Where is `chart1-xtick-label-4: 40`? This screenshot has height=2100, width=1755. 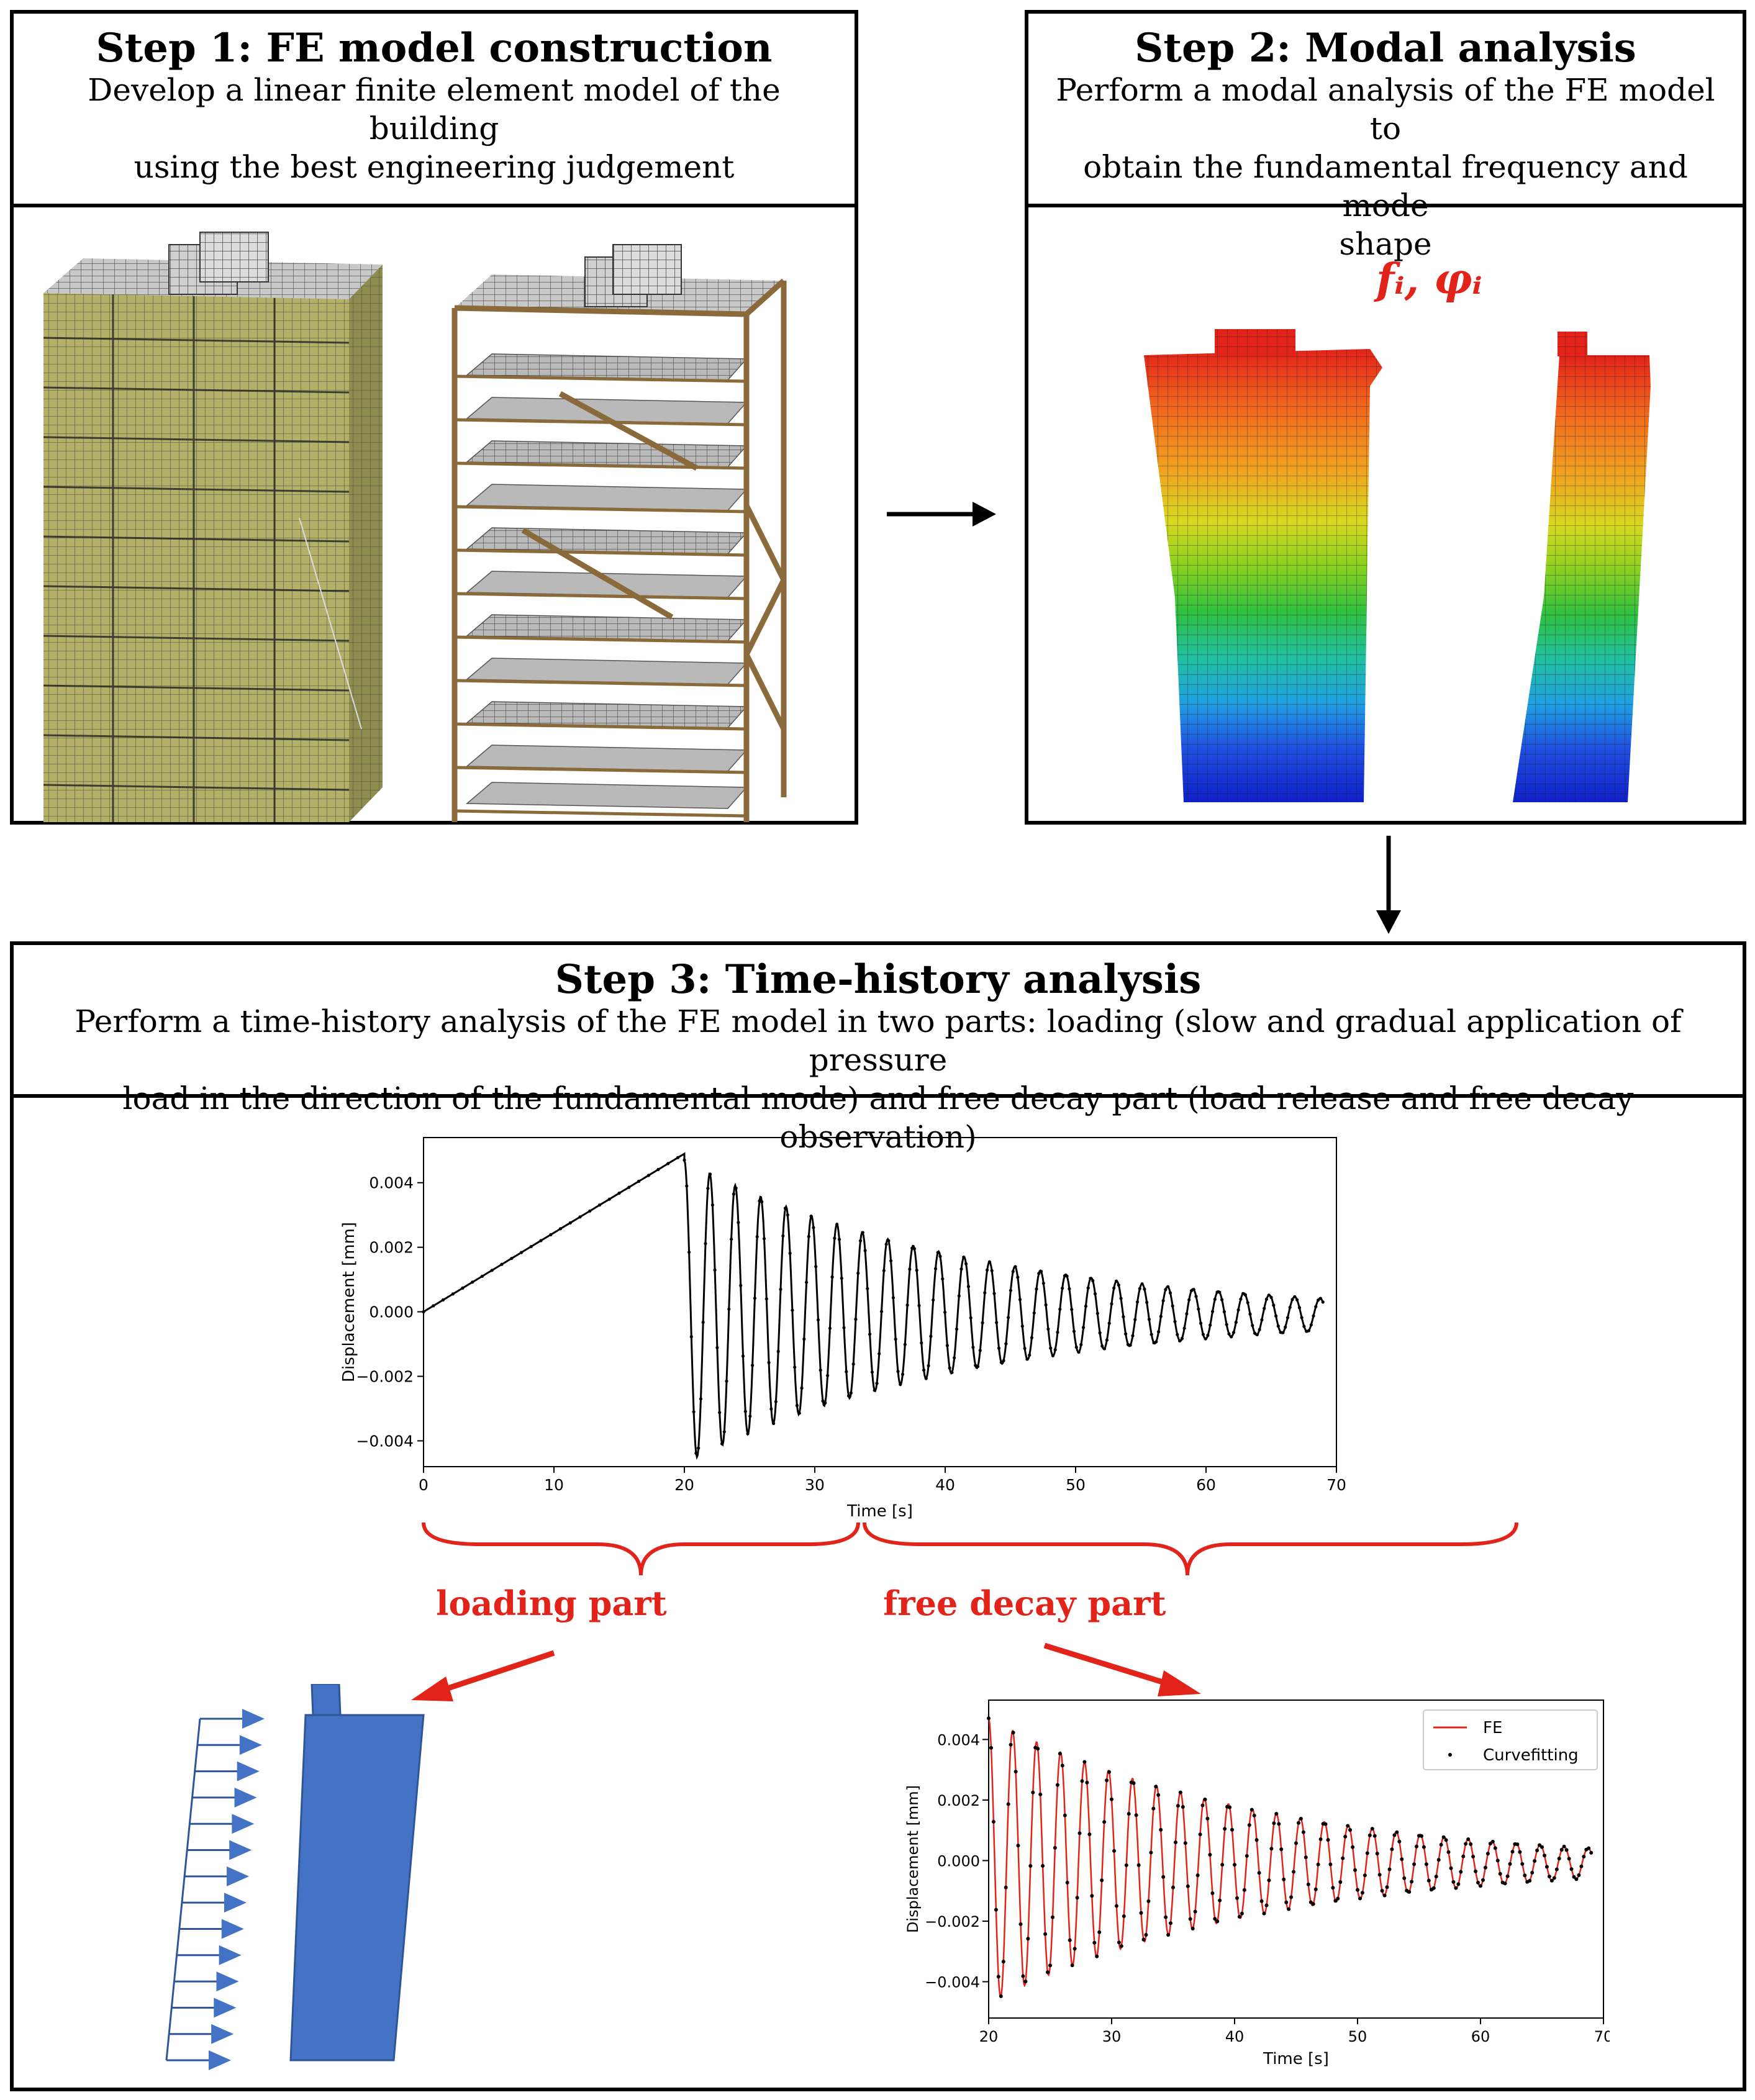 chart1-xtick-label-4: 40 is located at coordinates (945, 1485).